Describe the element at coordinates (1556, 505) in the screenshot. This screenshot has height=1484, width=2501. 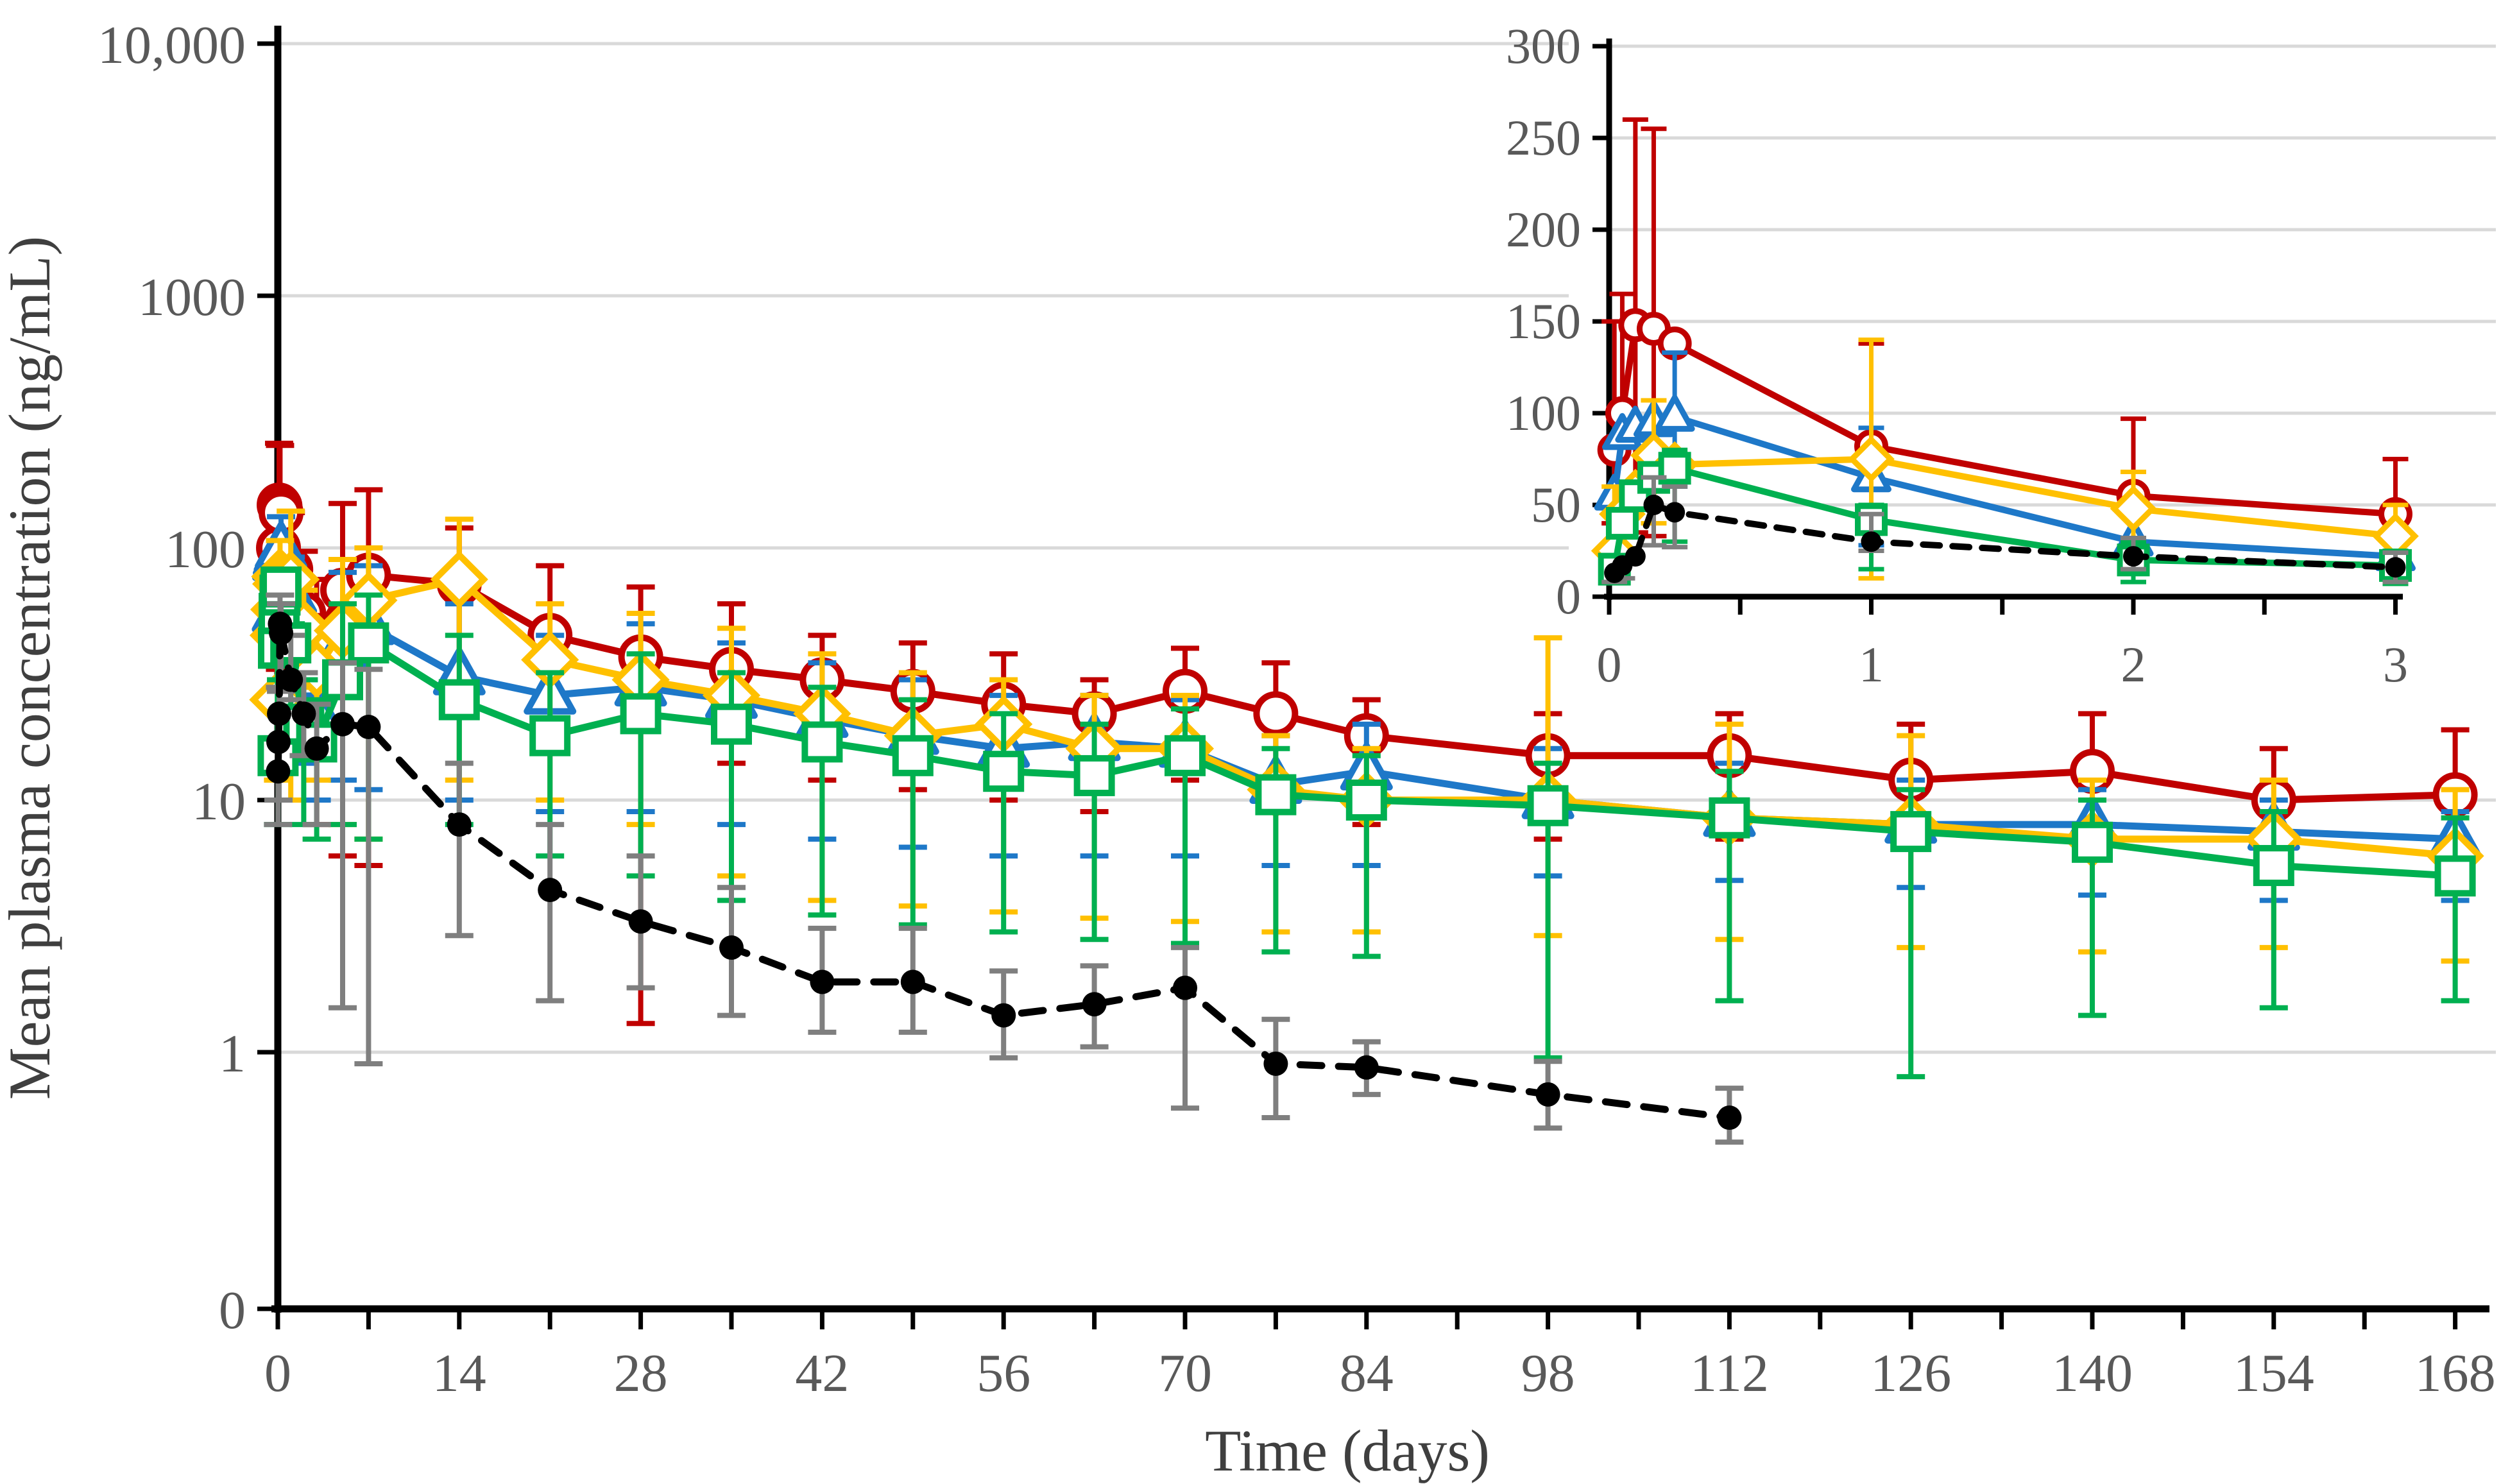
I see `tick-label: 50` at that location.